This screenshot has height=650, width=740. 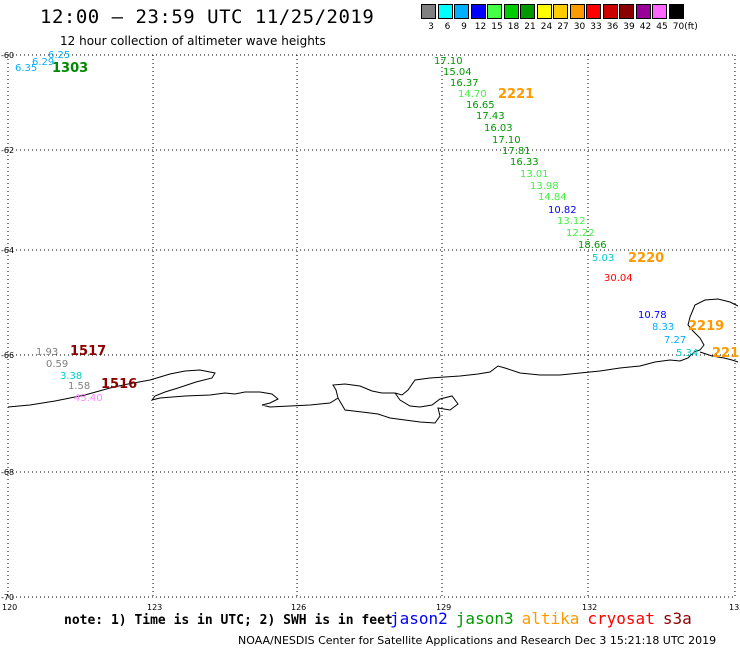 I want to click on scale-label: 3, so click(x=431, y=27).